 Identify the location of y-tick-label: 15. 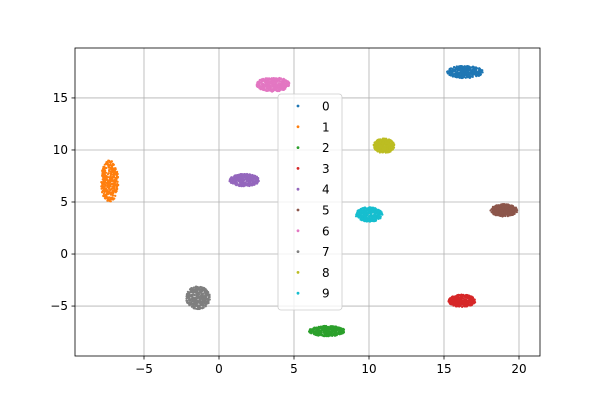
(60, 98).